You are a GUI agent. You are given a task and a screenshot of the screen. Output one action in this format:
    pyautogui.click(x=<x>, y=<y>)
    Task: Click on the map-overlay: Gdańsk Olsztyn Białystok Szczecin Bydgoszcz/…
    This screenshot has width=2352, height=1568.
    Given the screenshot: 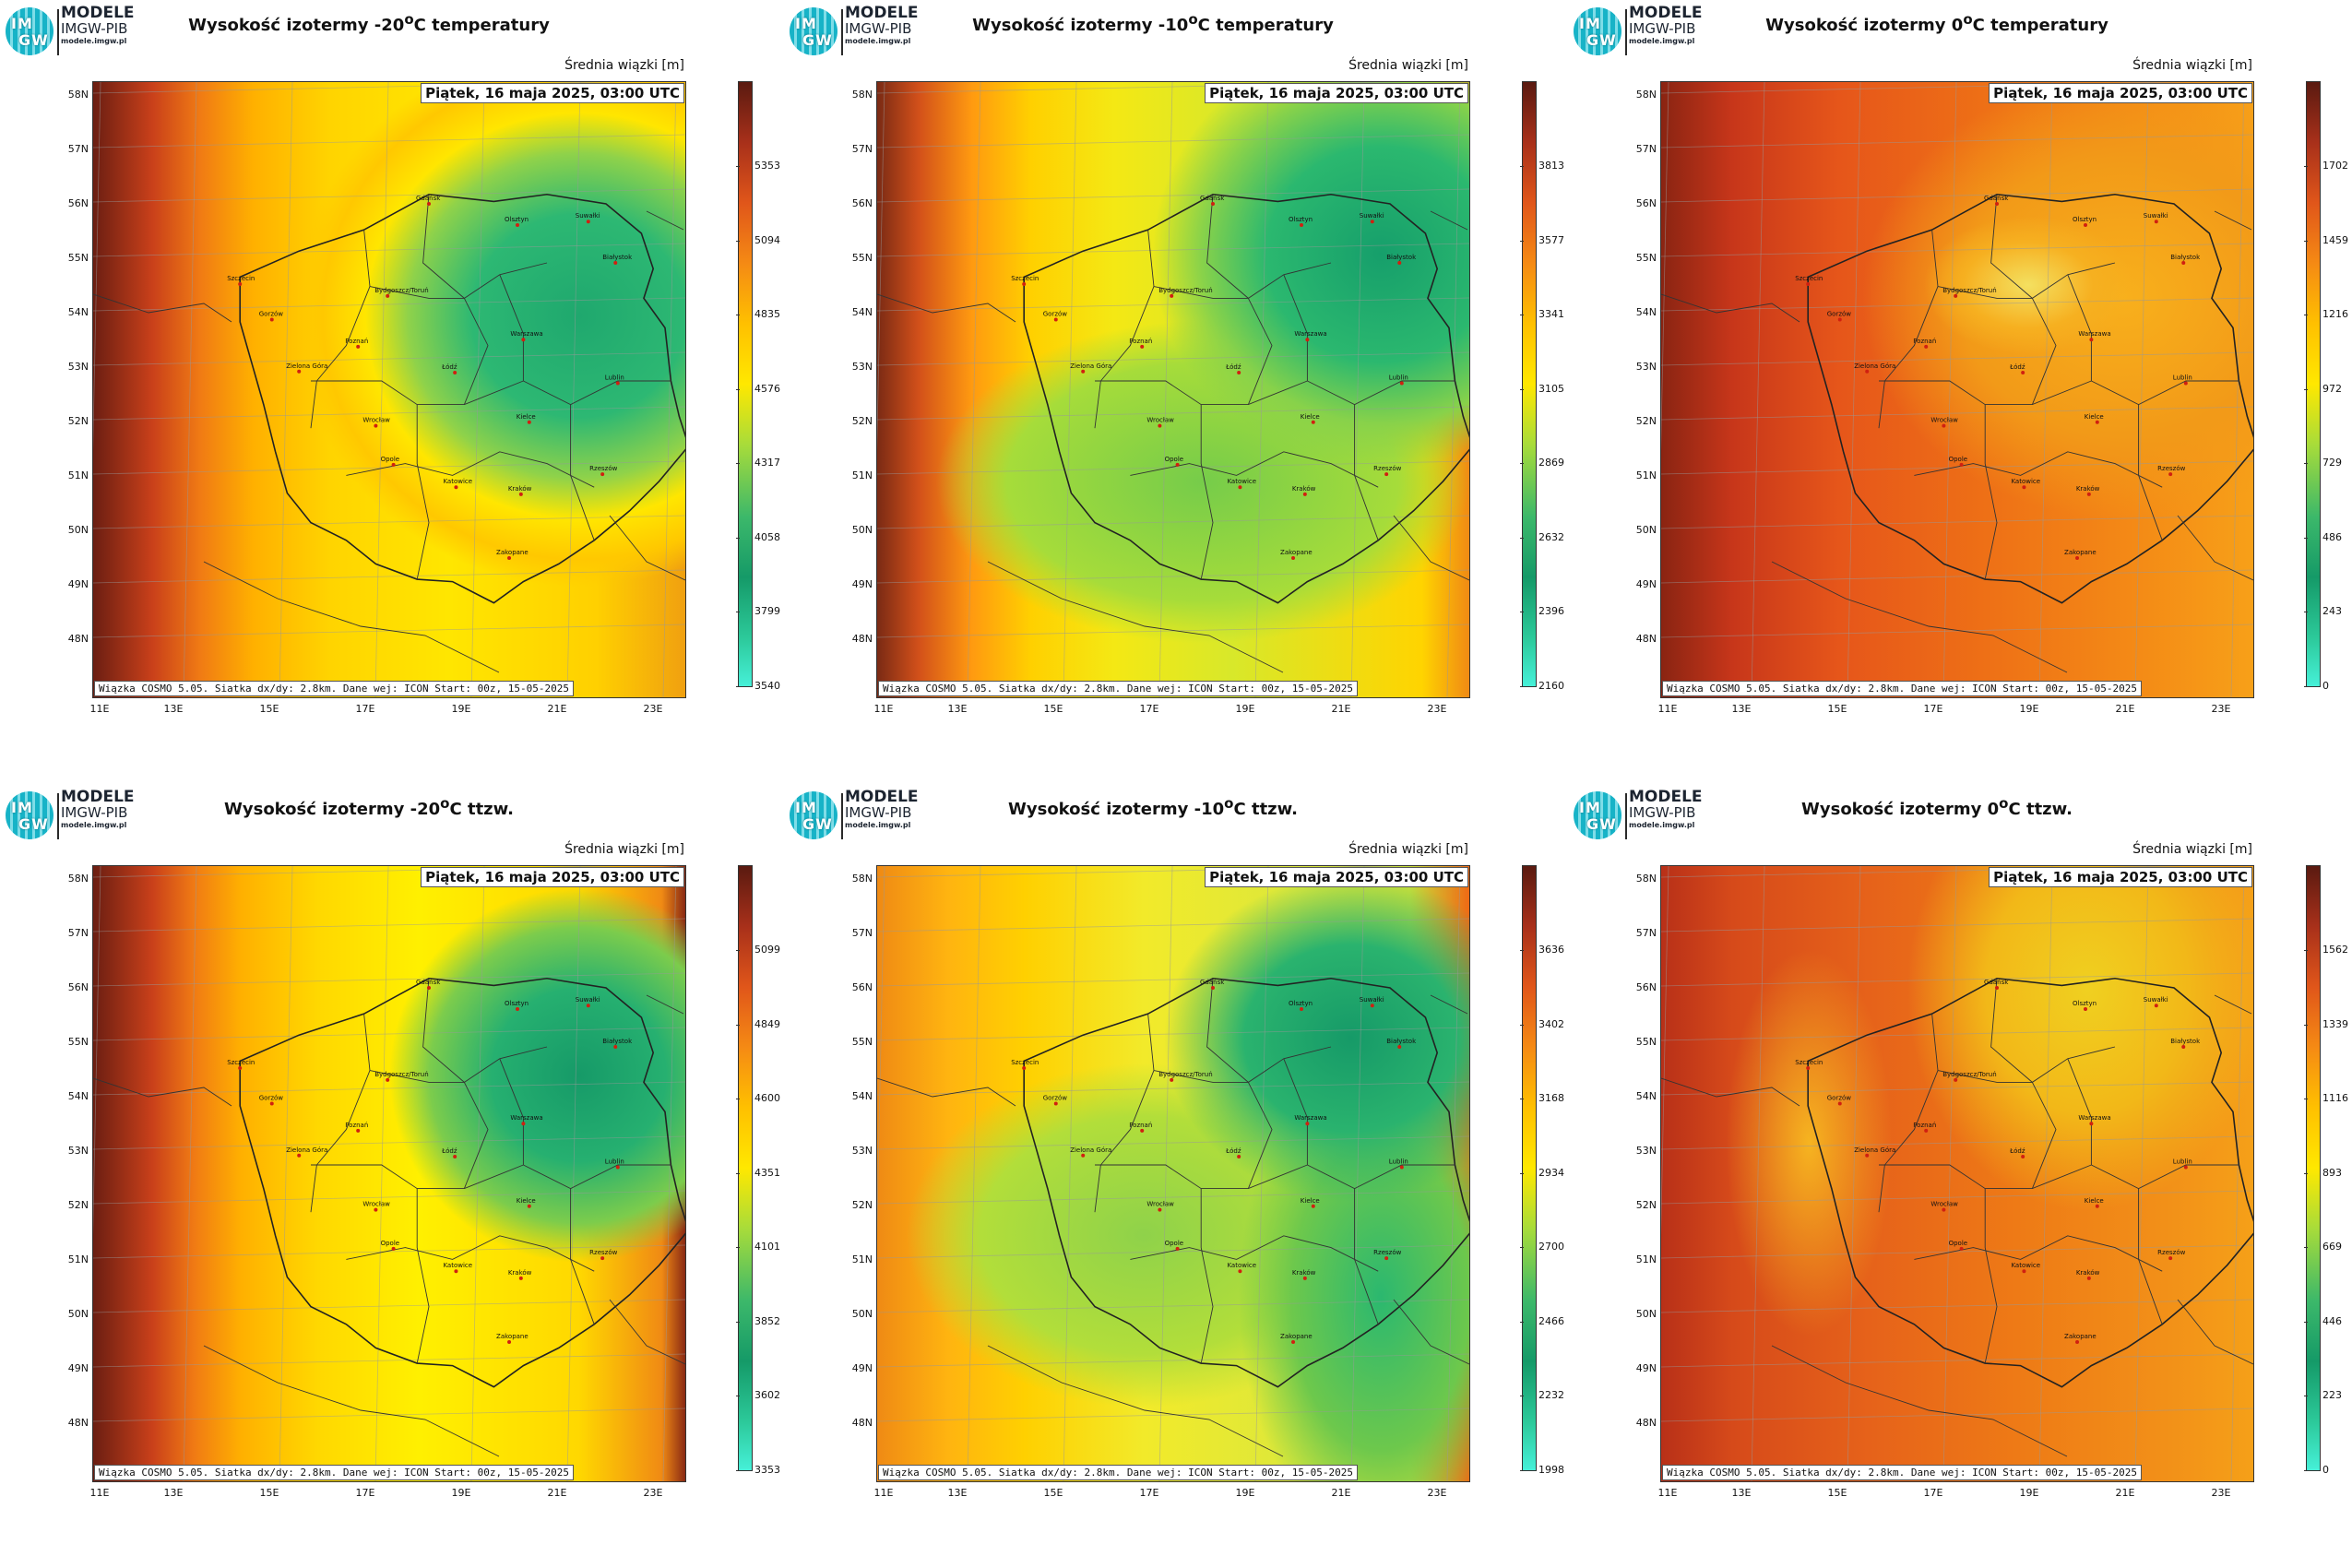 What is the action you would take?
    pyautogui.click(x=1957, y=389)
    